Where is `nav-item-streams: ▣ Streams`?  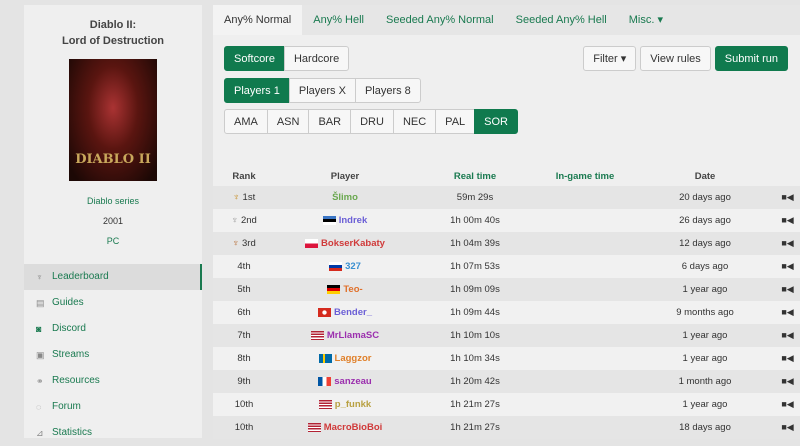 nav-item-streams: ▣ Streams is located at coordinates (113, 355).